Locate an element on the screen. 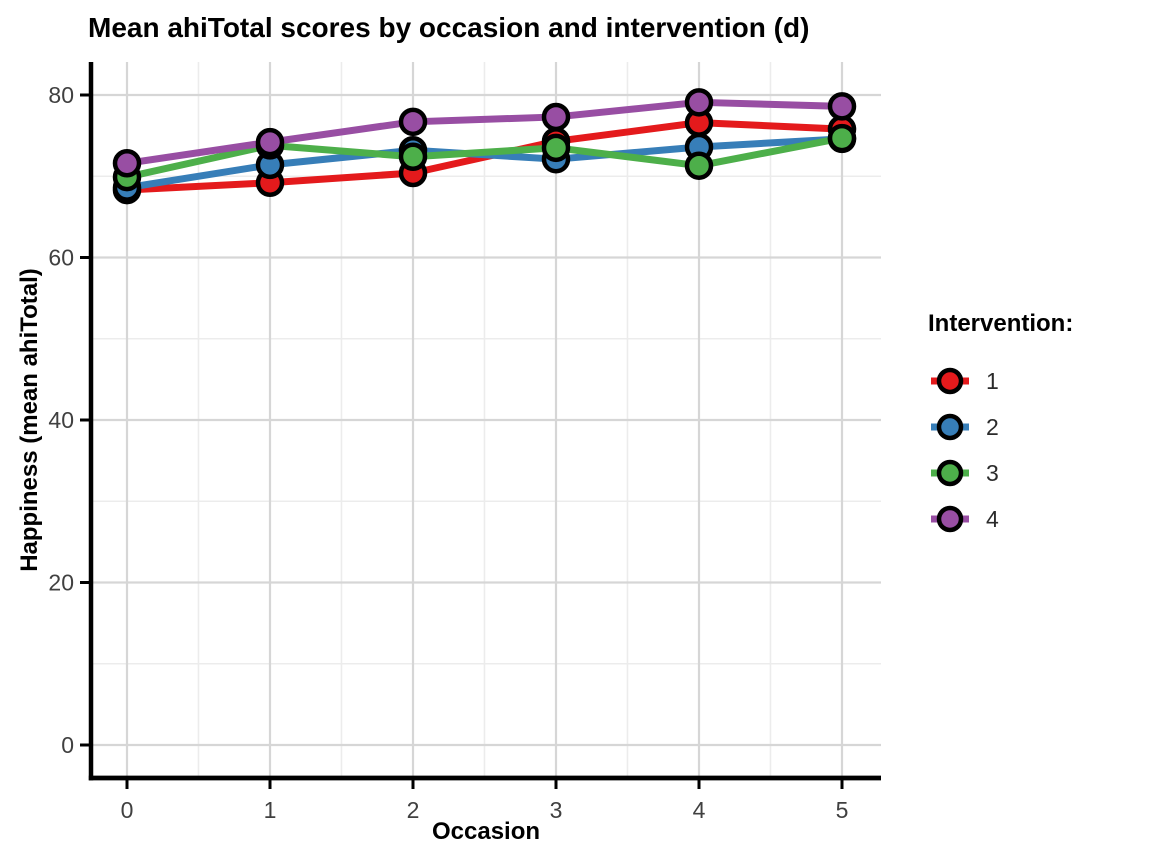  legend-item-intervention-2: 2 is located at coordinates (1000, 427).